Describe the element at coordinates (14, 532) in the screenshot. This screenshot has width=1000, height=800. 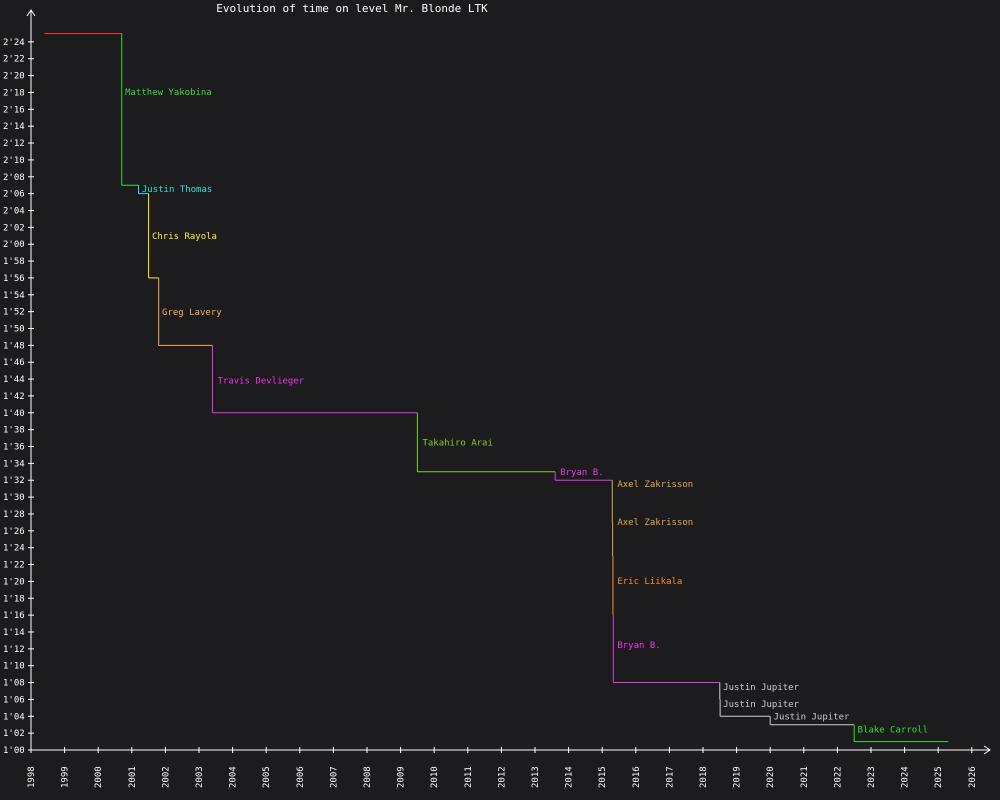
I see `y-tick-label: 1'26` at that location.